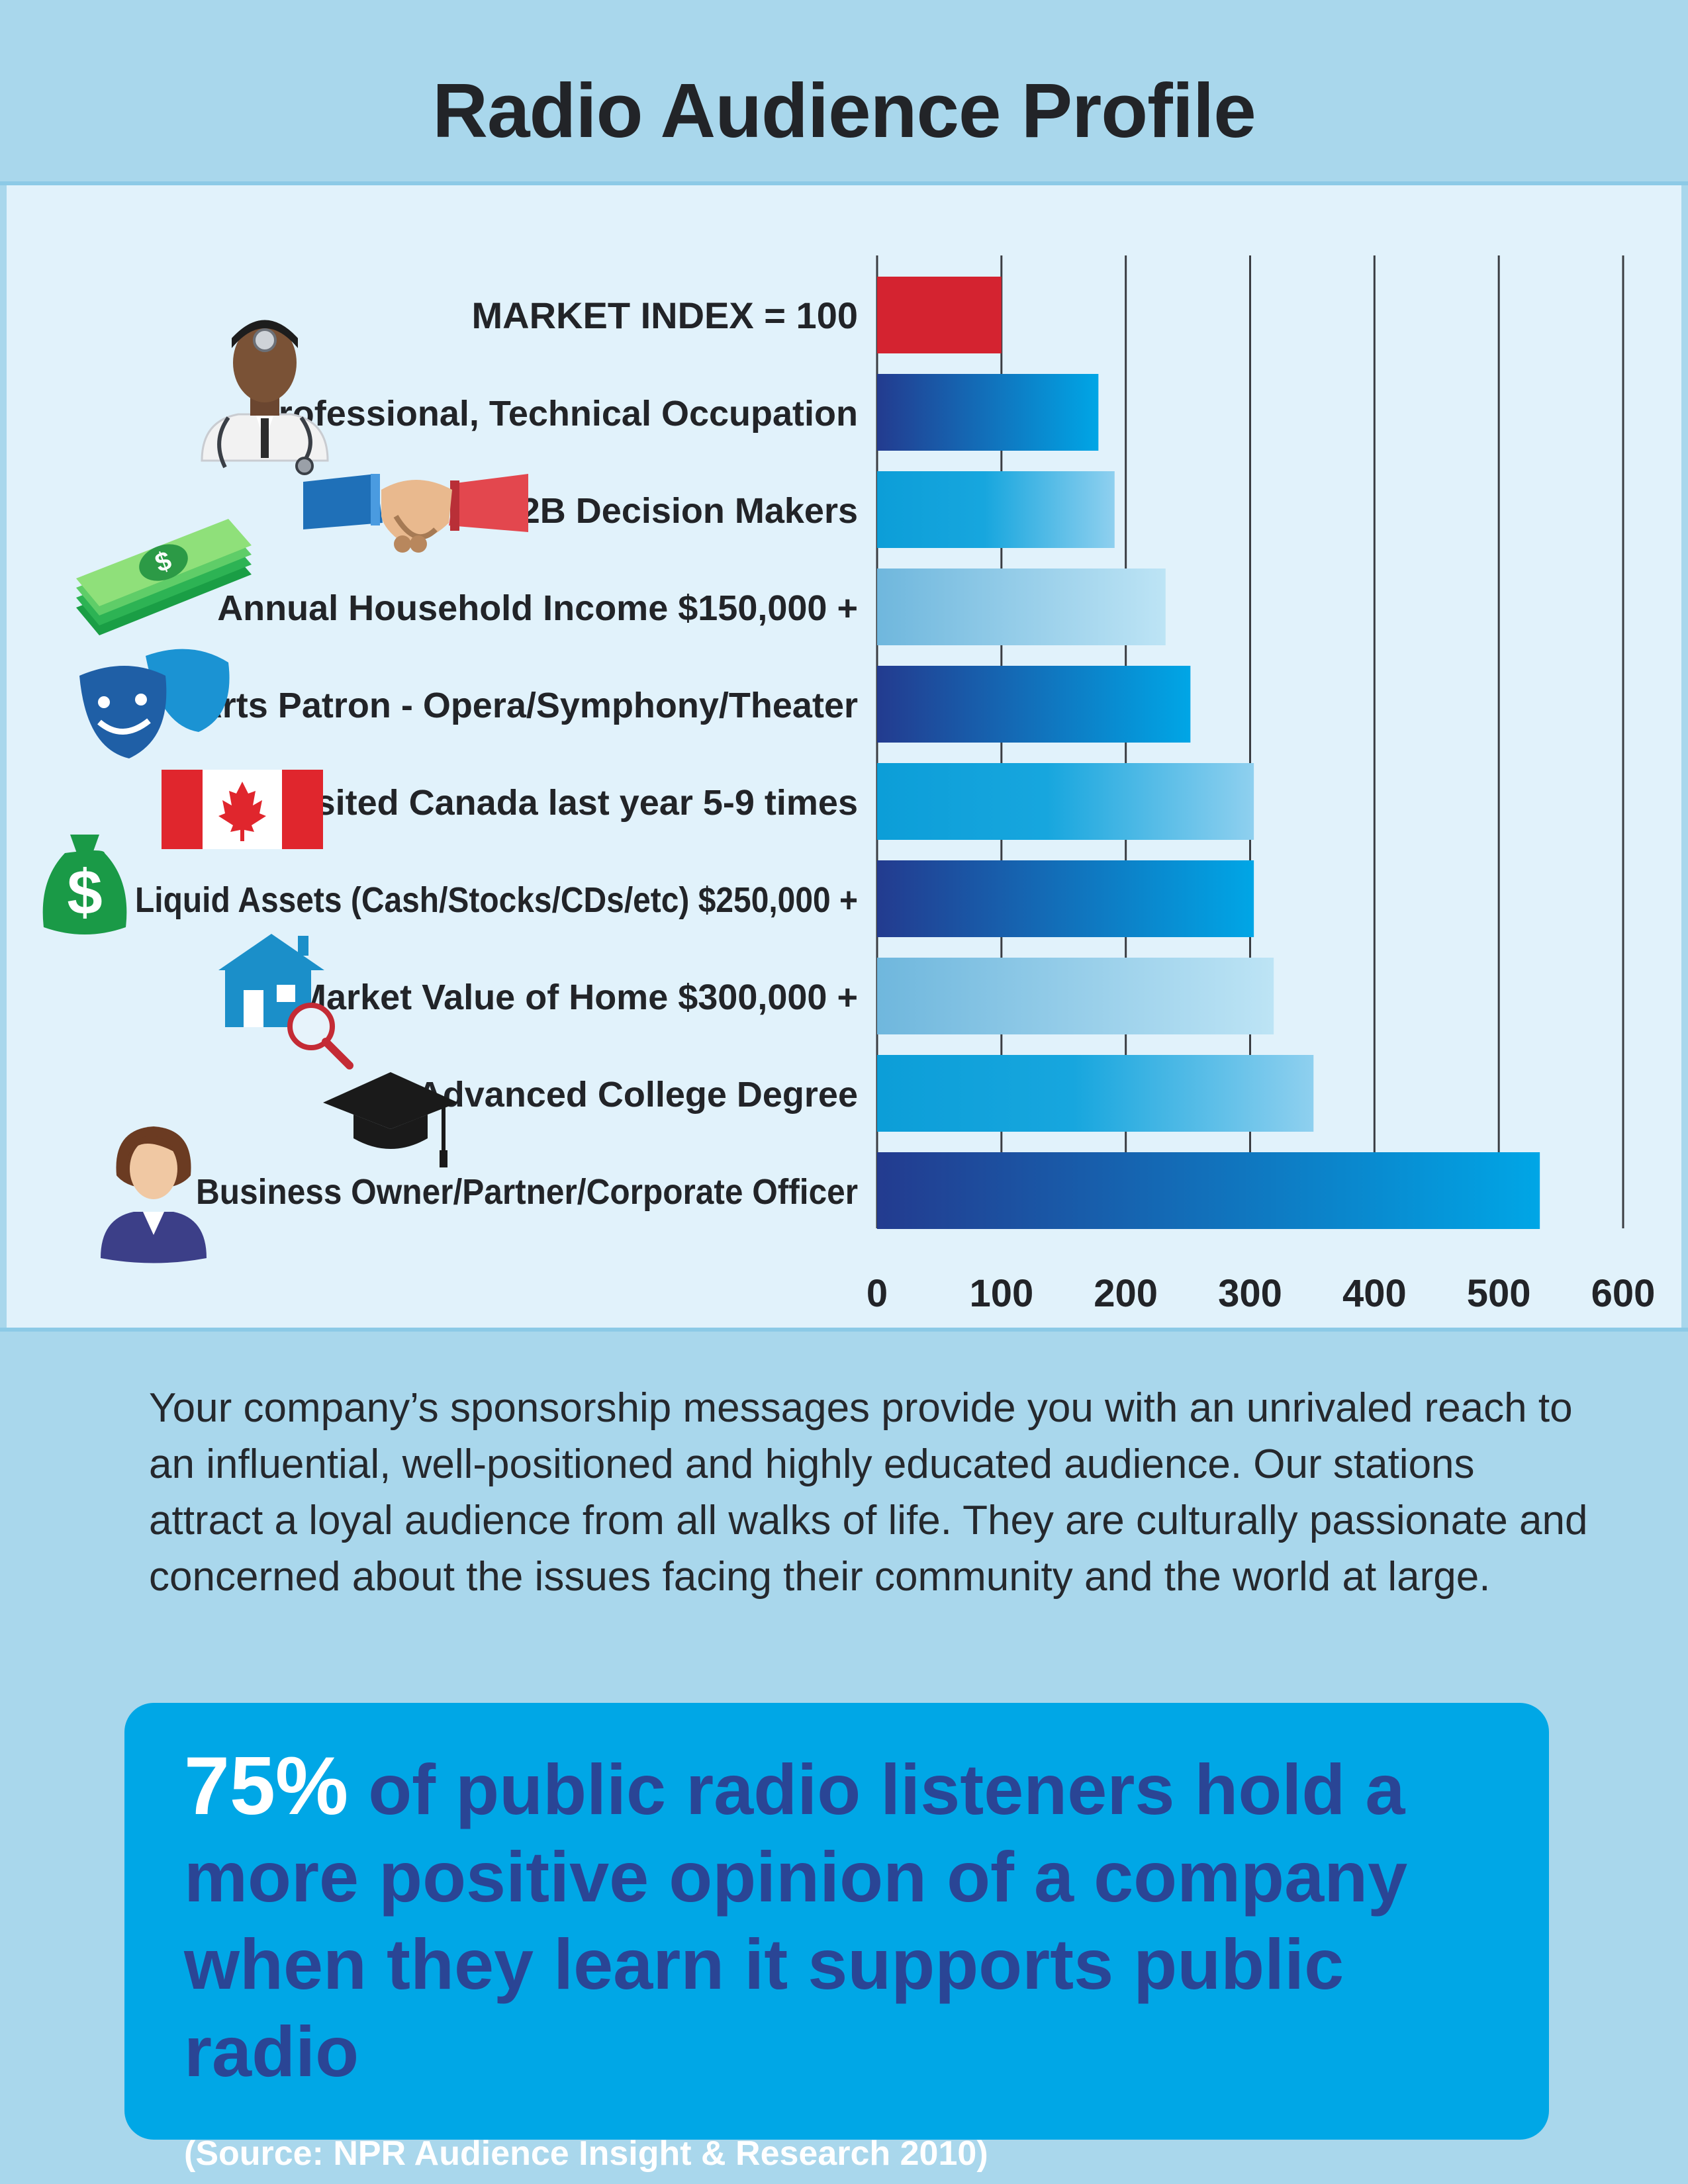 Image resolution: width=1688 pixels, height=2184 pixels. Describe the element at coordinates (537, 608) in the screenshot. I see `category-label: Annual Household Income $150,000 +` at that location.